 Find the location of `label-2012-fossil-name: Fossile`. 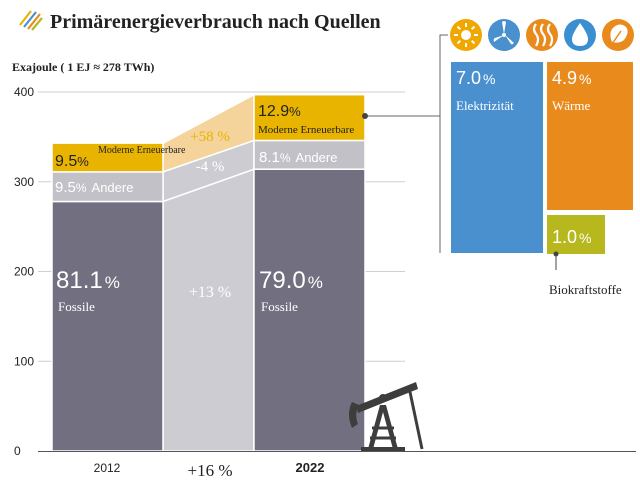

label-2012-fossil-name: Fossile is located at coordinates (76, 306).